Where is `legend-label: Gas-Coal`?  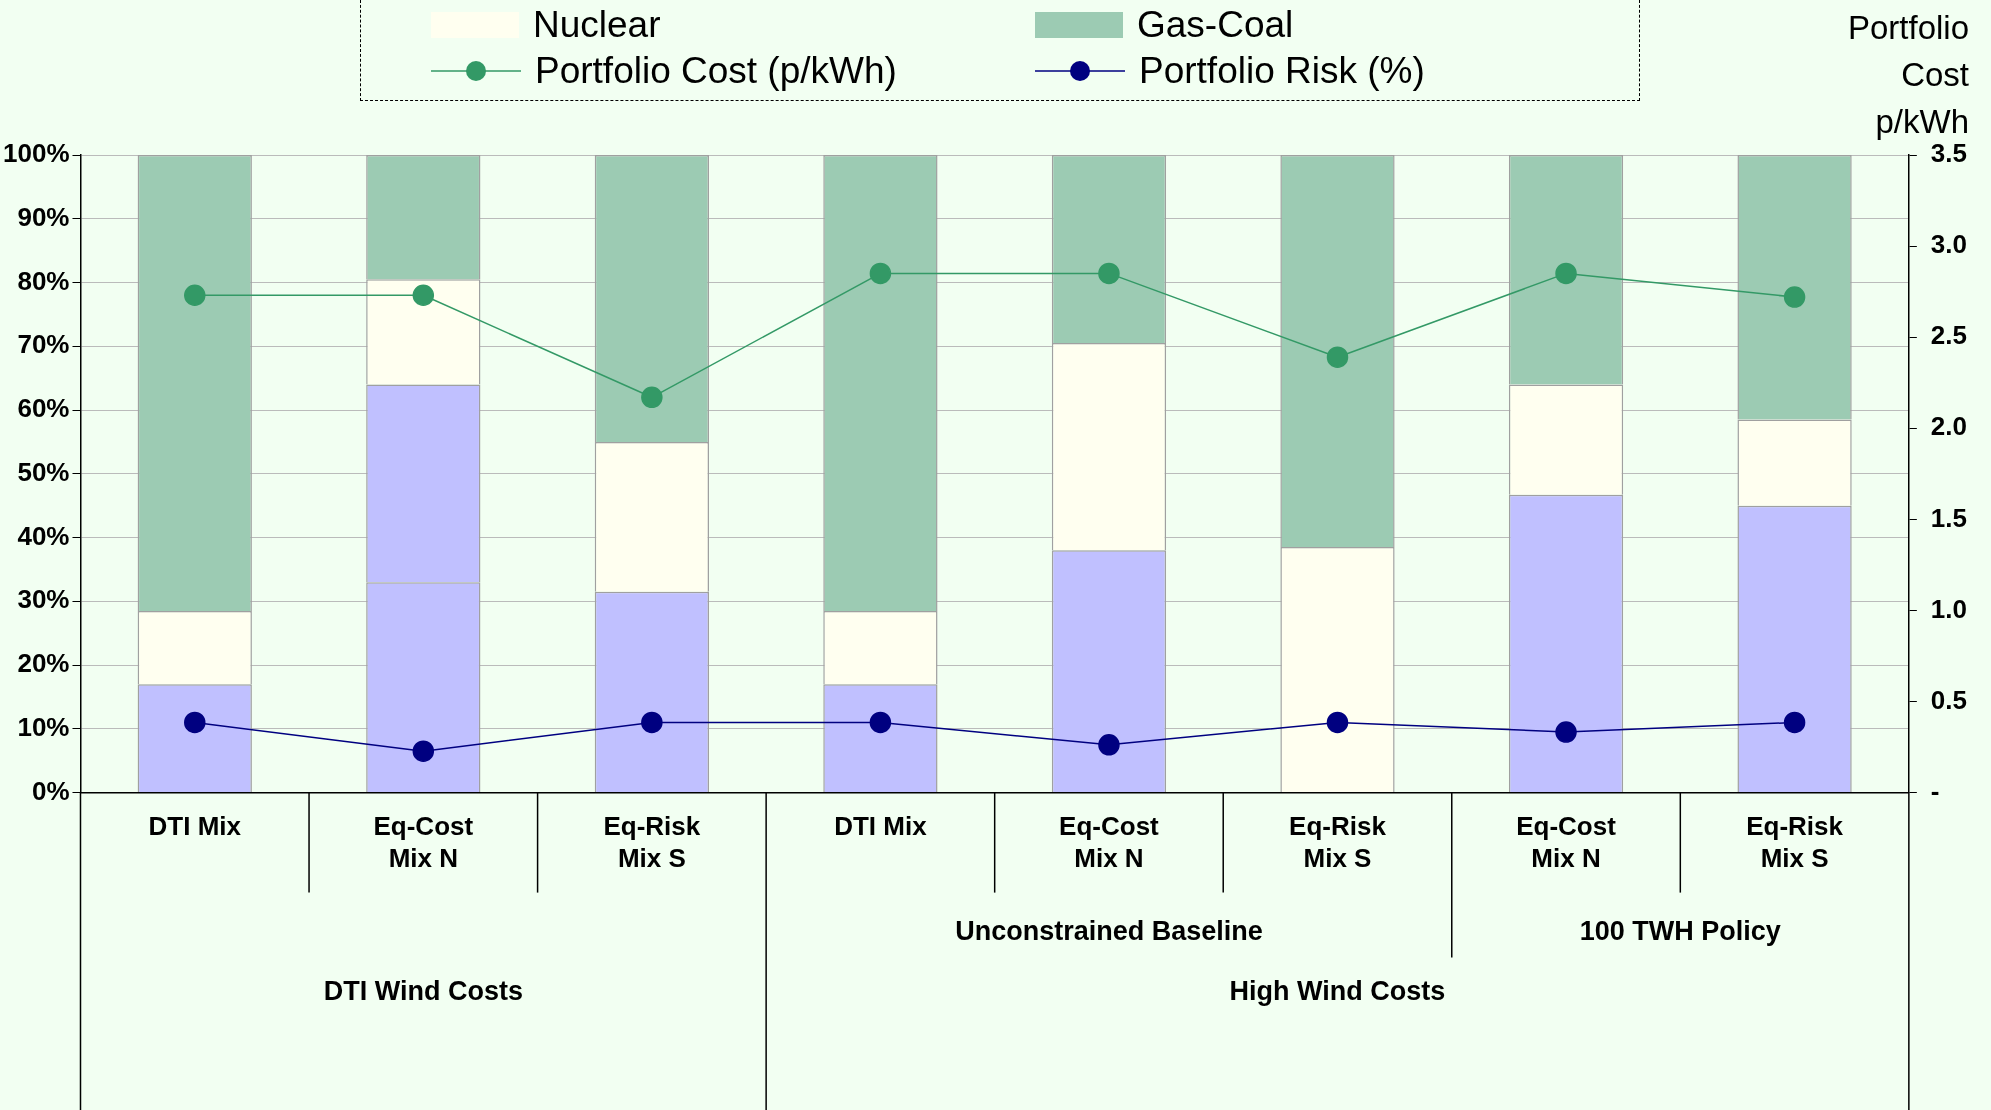
legend-label: Gas-Coal is located at coordinates (1215, 25).